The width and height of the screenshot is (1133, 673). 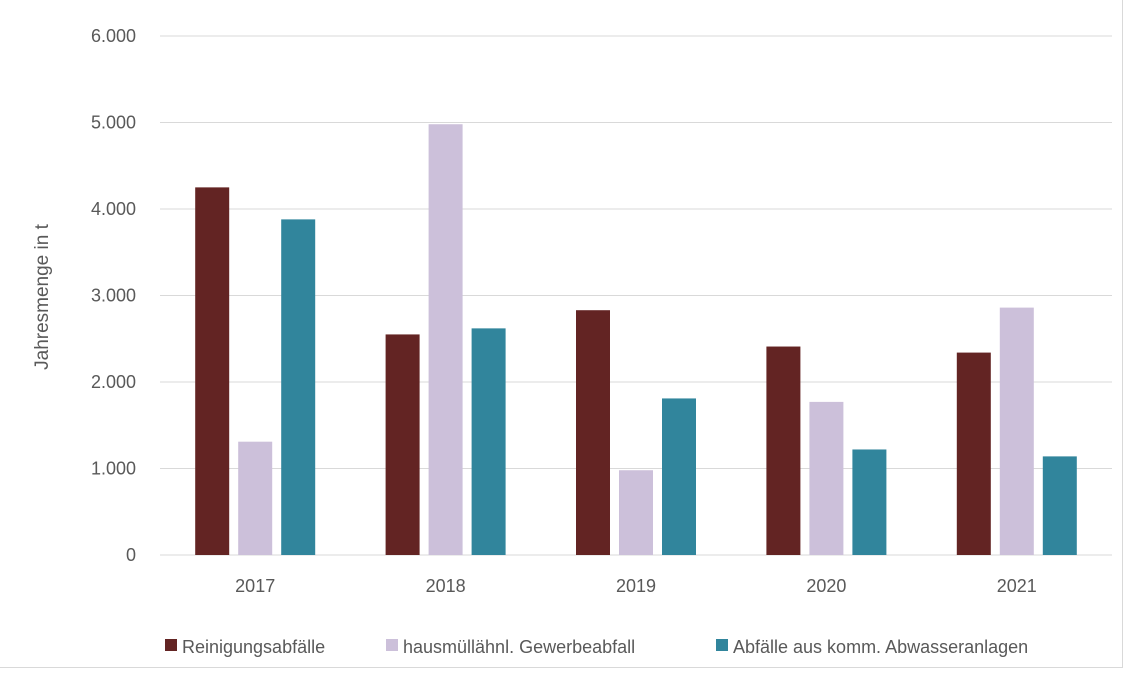 What do you see at coordinates (113, 382) in the screenshot?
I see `y-tick-label: 2.000` at bounding box center [113, 382].